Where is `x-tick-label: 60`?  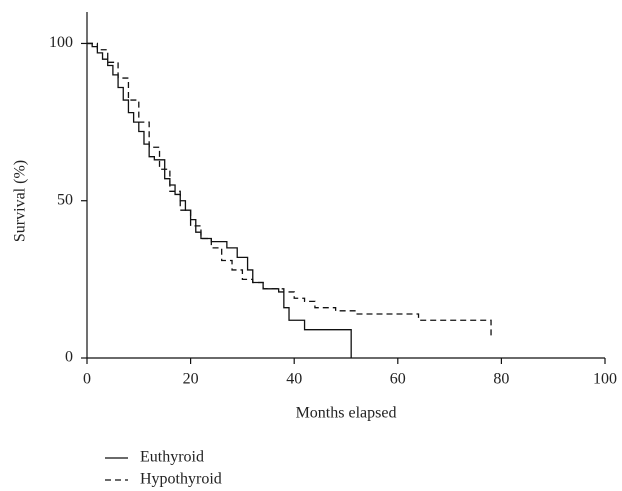 x-tick-label: 60 is located at coordinates (398, 379).